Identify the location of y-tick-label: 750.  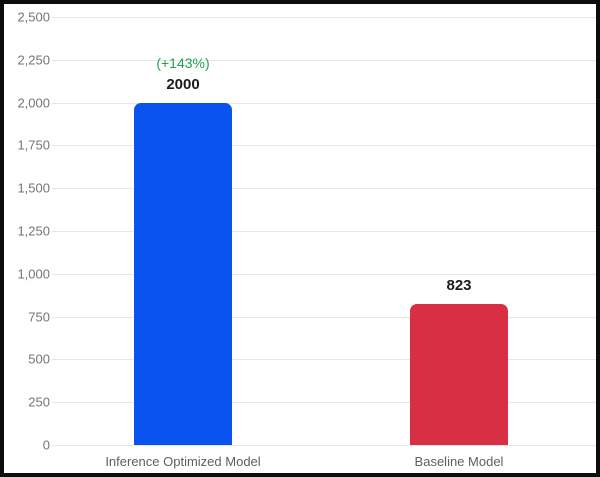
(39, 317).